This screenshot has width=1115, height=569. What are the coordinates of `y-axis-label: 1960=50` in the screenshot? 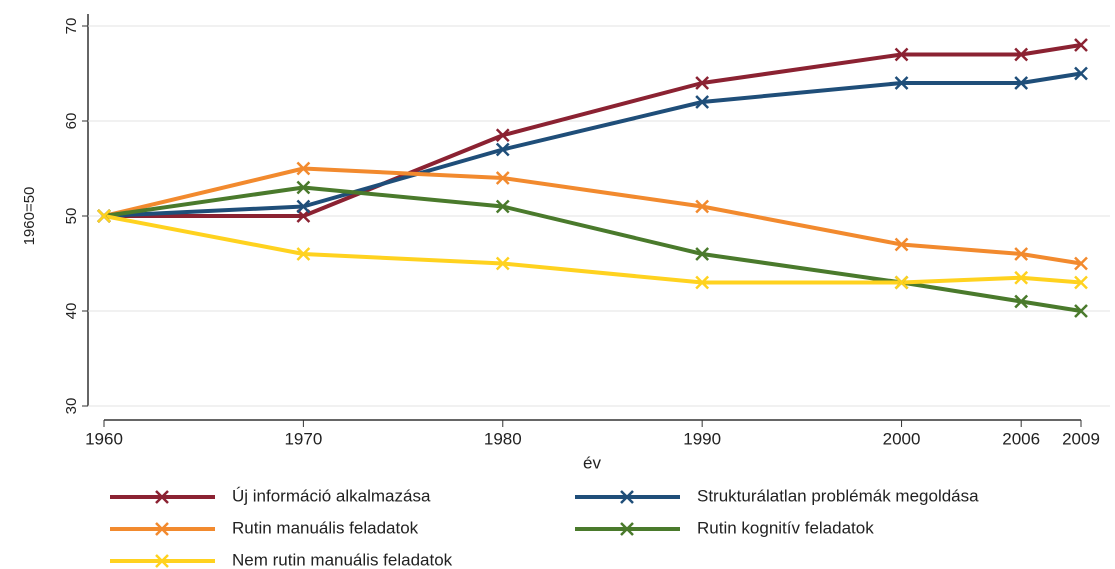 It's located at (29, 216).